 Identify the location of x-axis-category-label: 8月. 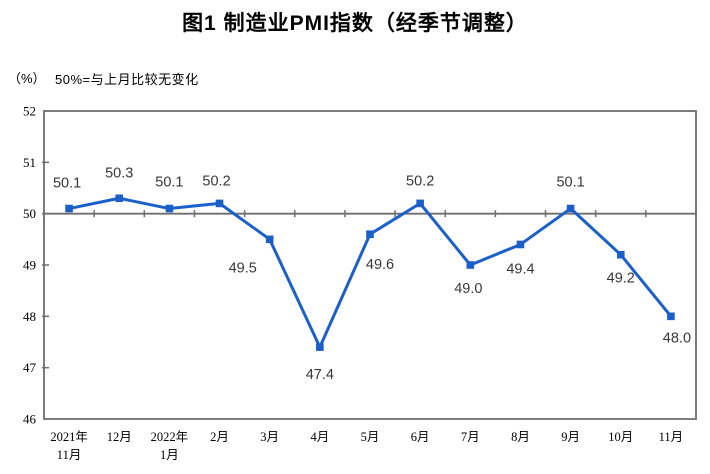
(520, 437).